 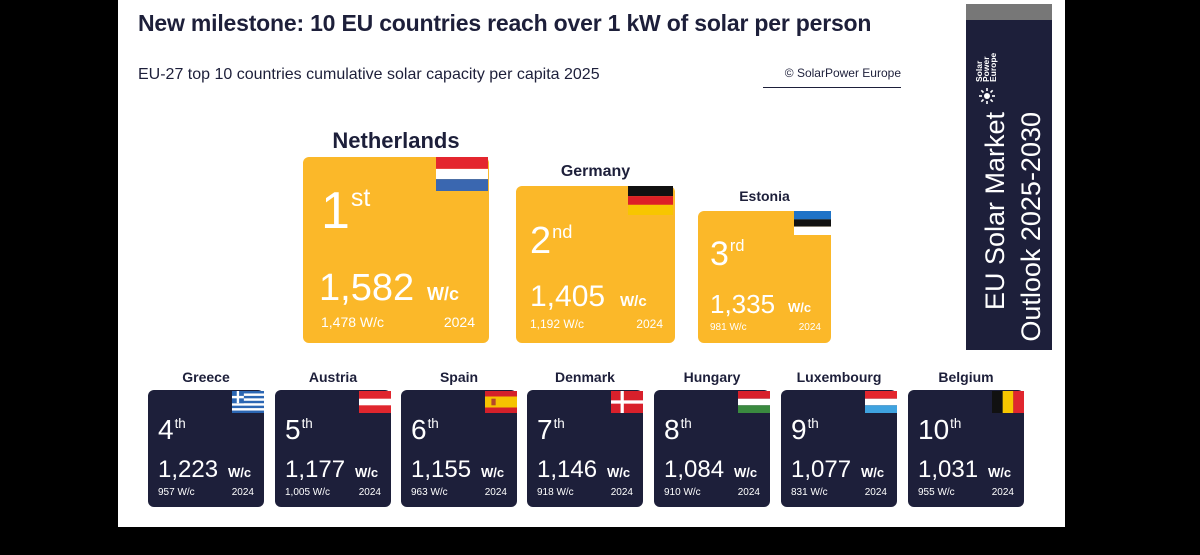 What do you see at coordinates (555, 492) in the screenshot?
I see `previous-year-value: 918 W/c` at bounding box center [555, 492].